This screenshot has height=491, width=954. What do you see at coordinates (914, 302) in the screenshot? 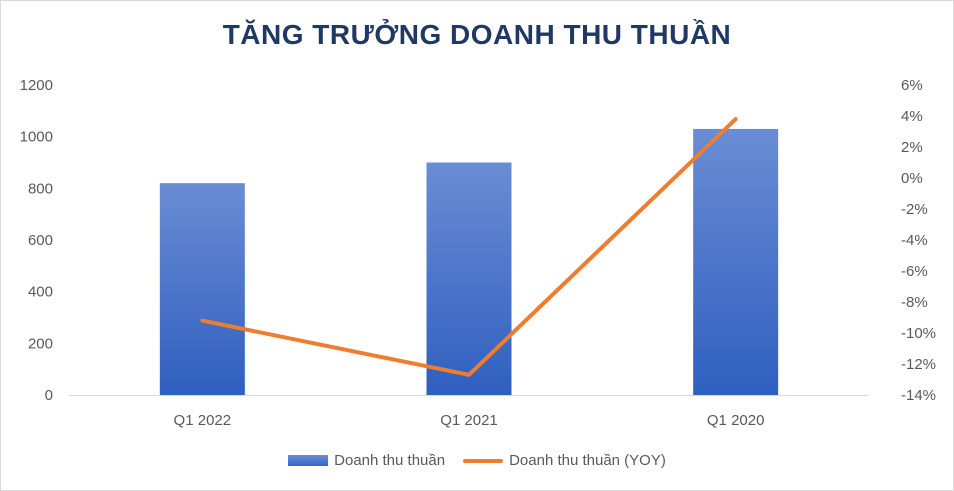
I see `y-right-tick-label: -8%` at bounding box center [914, 302].